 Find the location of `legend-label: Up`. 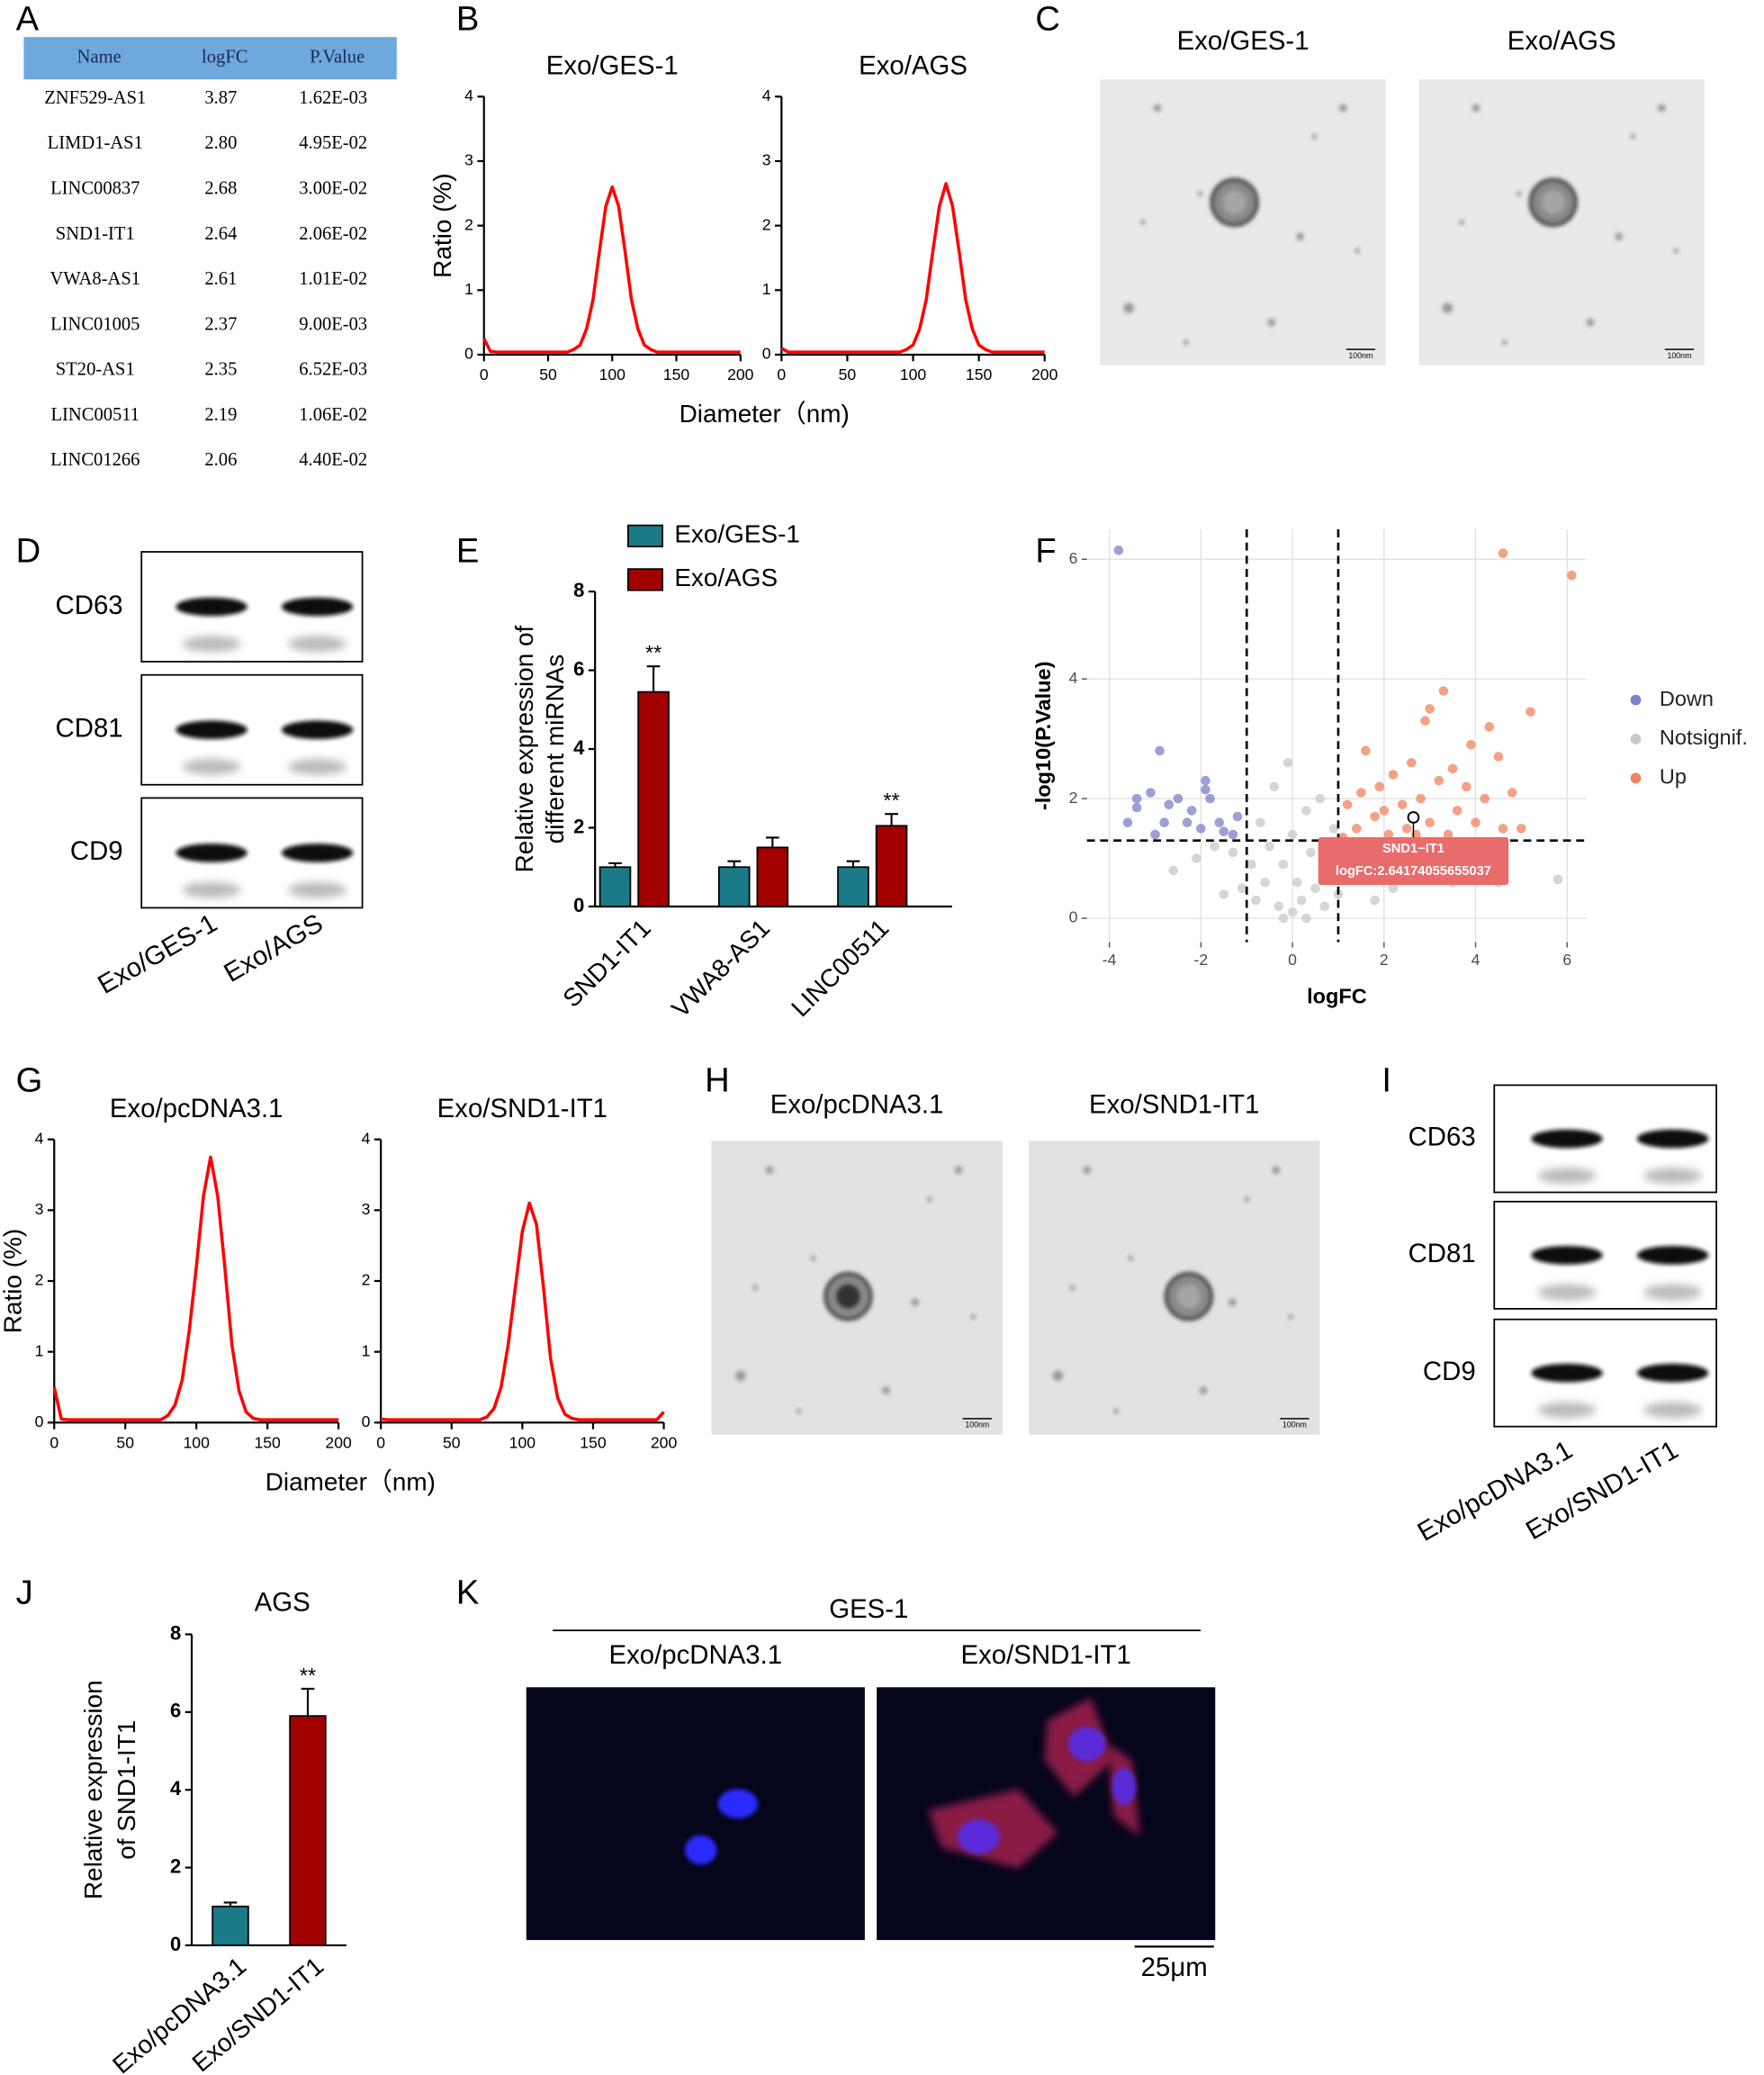

legend-label: Up is located at coordinates (1674, 777).